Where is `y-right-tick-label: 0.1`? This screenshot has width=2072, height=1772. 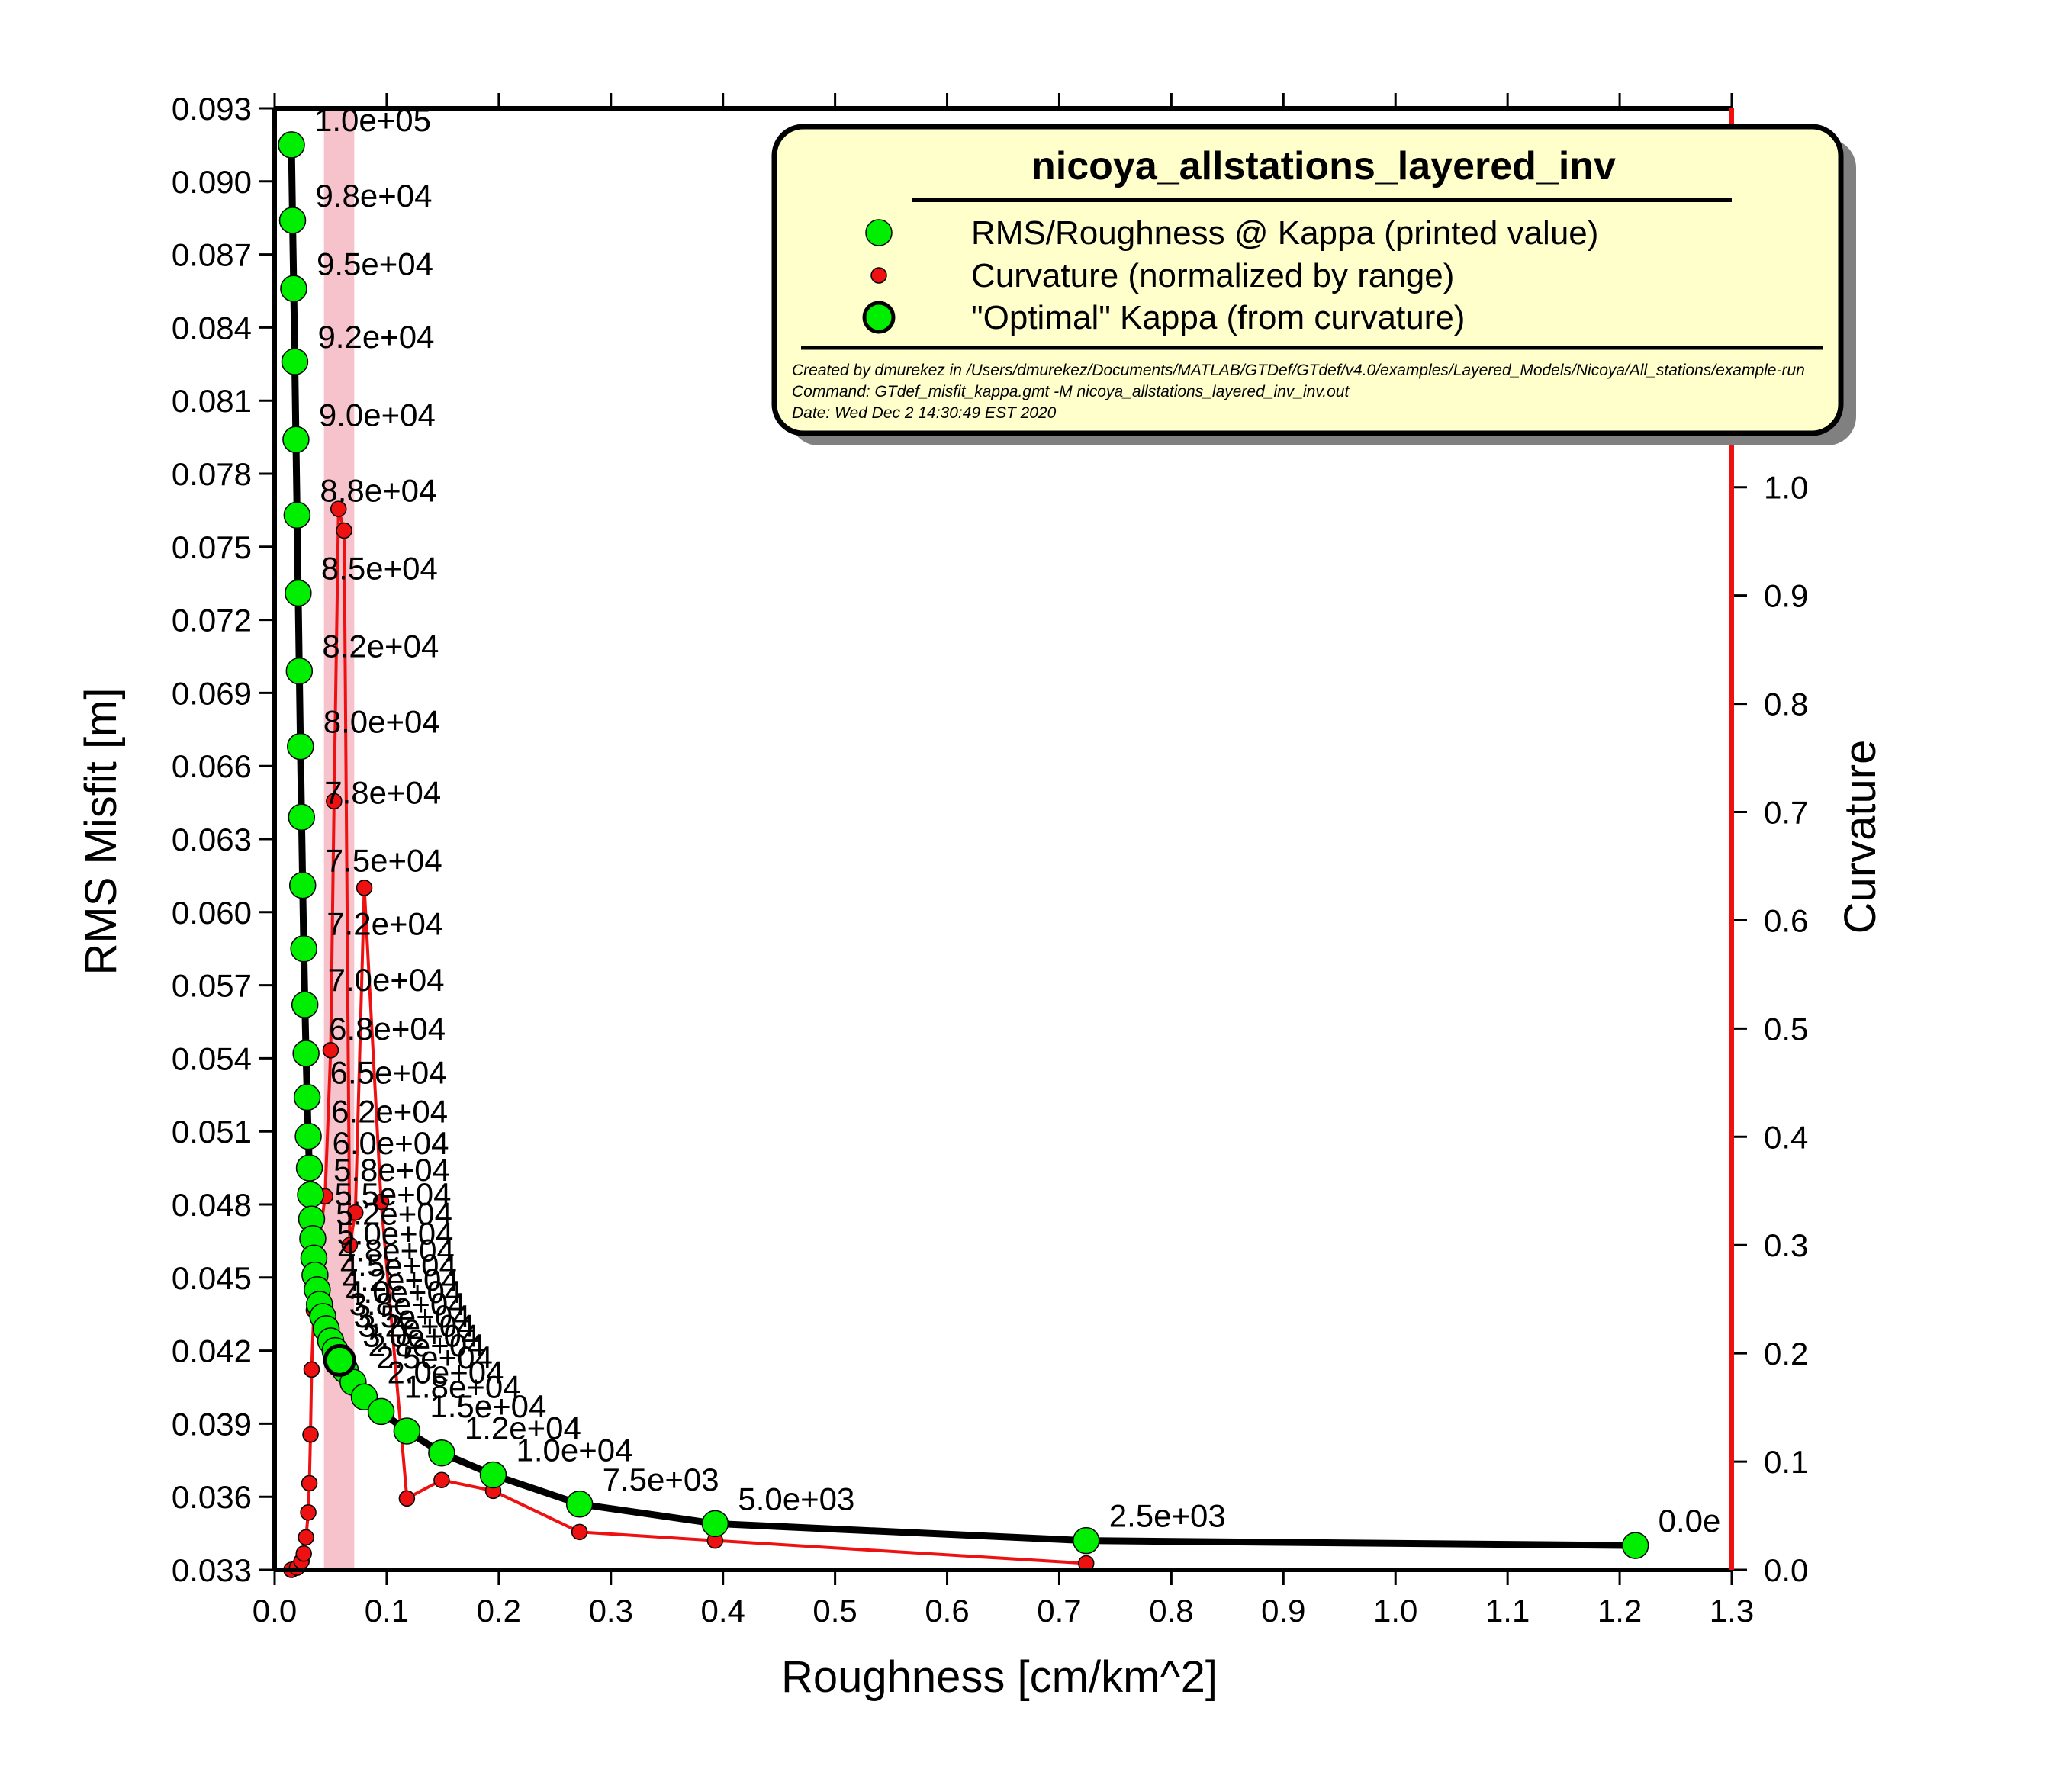 y-right-tick-label: 0.1 is located at coordinates (1786, 1462).